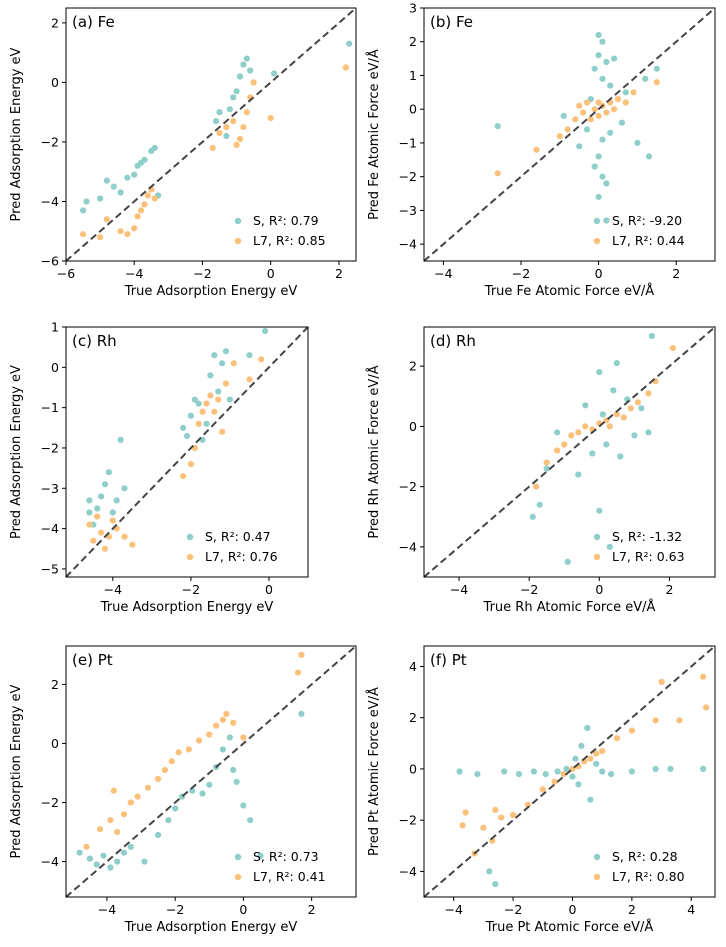 The image size is (726, 947). What do you see at coordinates (413, 8) in the screenshot?
I see `y-tick-label: 3` at bounding box center [413, 8].